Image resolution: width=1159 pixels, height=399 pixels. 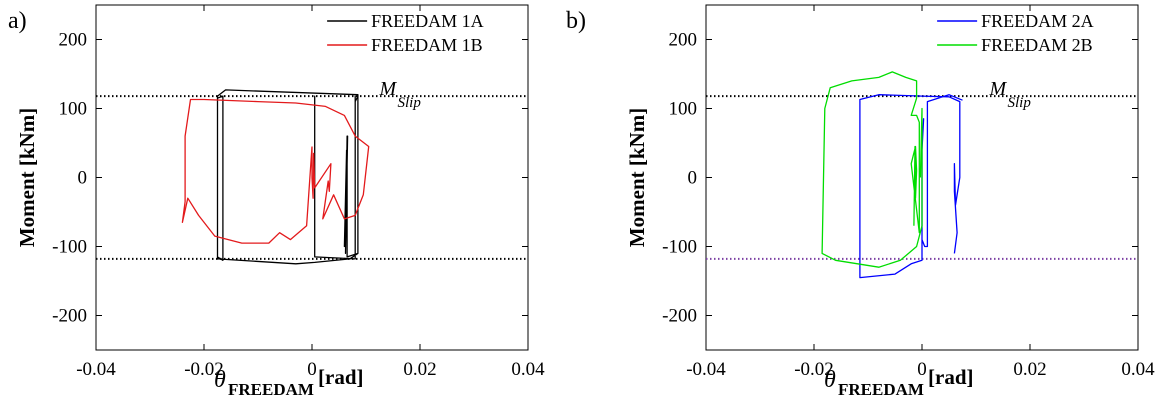 What do you see at coordinates (1037, 45) in the screenshot?
I see `legend-label: FREEDAM 2B` at bounding box center [1037, 45].